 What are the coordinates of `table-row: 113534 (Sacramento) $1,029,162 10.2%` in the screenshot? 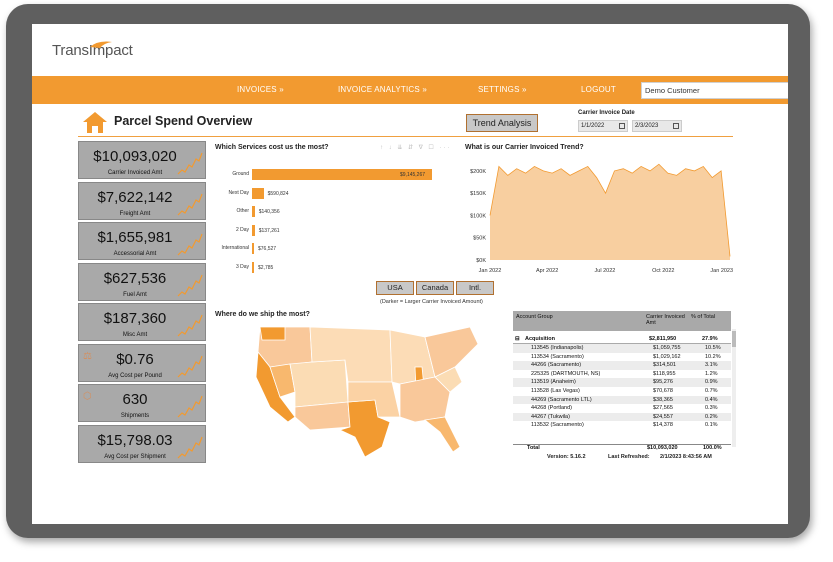 It's located at (622, 357).